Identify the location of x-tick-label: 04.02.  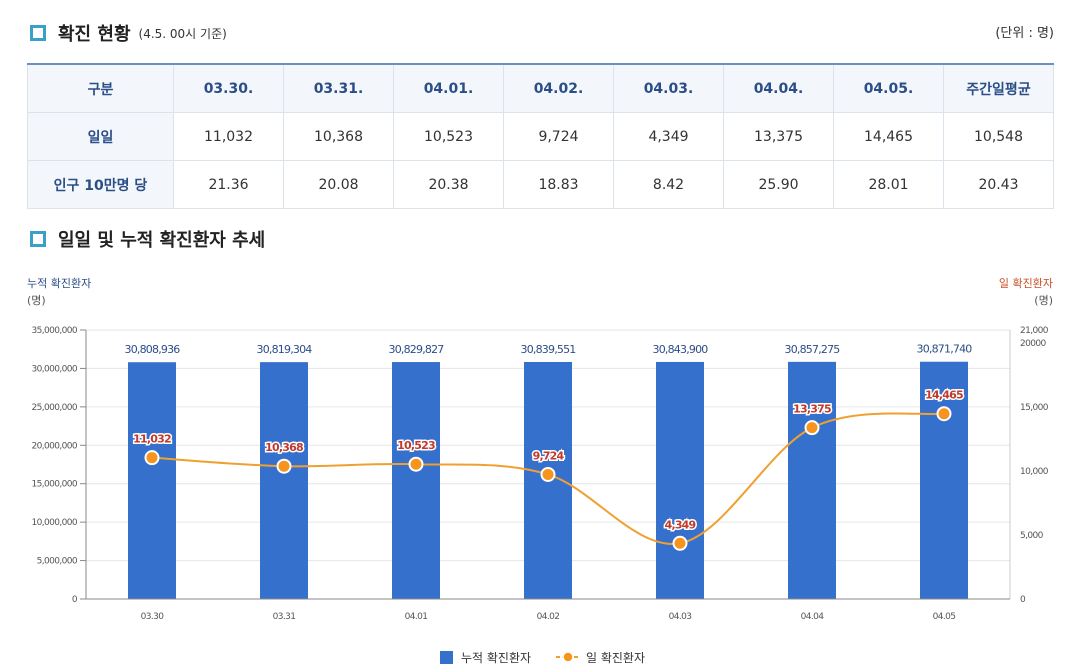
(548, 617).